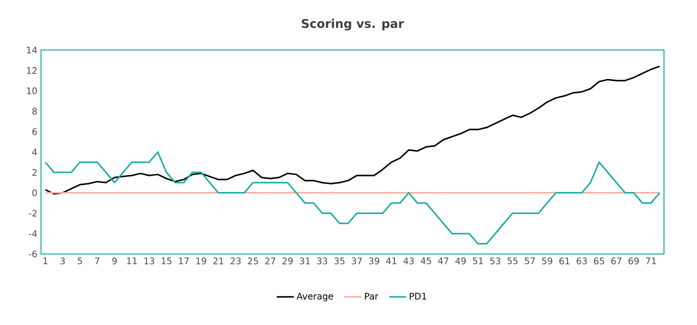 The image size is (697, 325). I want to click on x-tick-label: 47, so click(443, 261).